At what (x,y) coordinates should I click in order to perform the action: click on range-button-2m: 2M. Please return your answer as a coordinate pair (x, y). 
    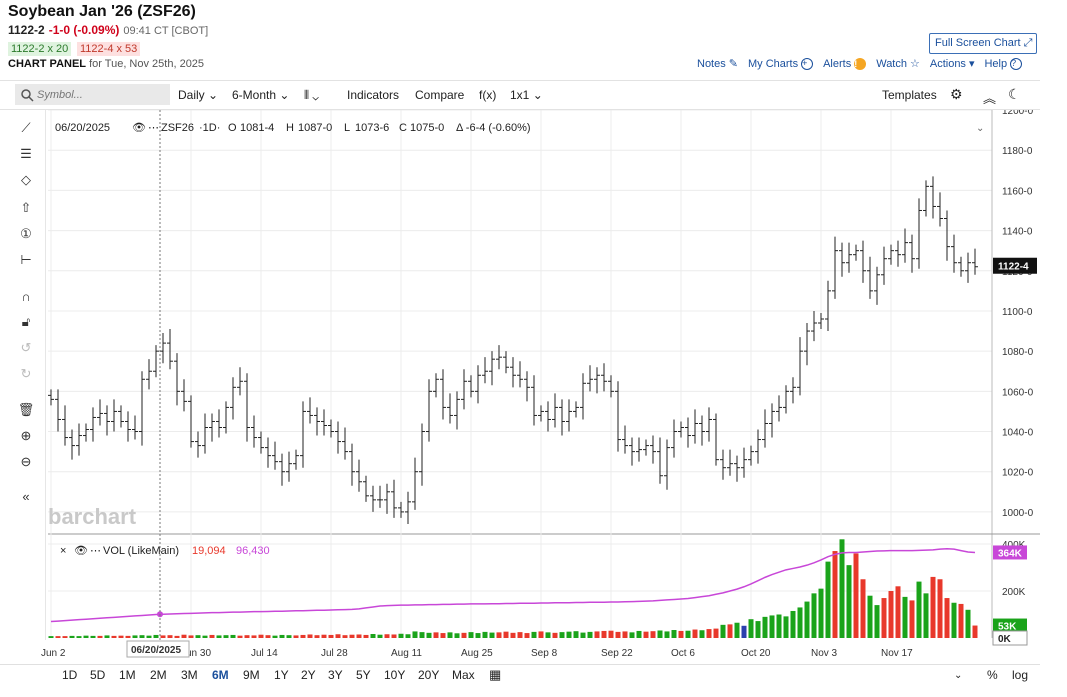
    Looking at the image, I should click on (158, 675).